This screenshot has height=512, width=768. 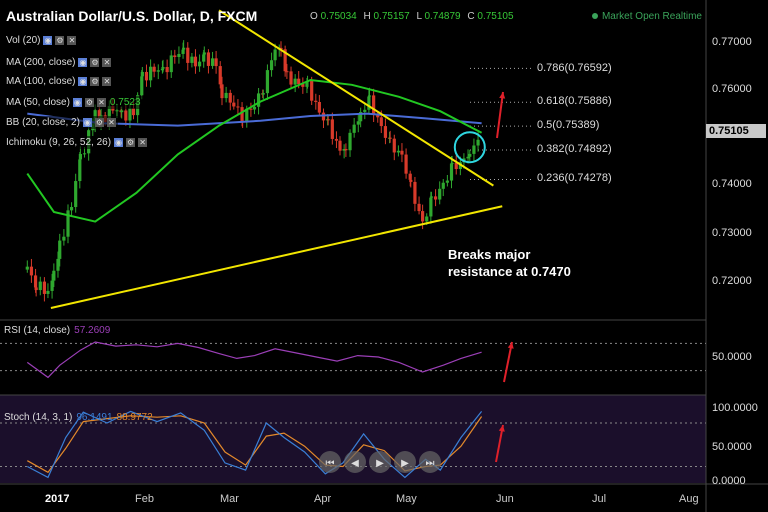 I want to click on indicator-ma200: MA (200, close) ◉ ⚙ ✕, so click(x=59, y=62).